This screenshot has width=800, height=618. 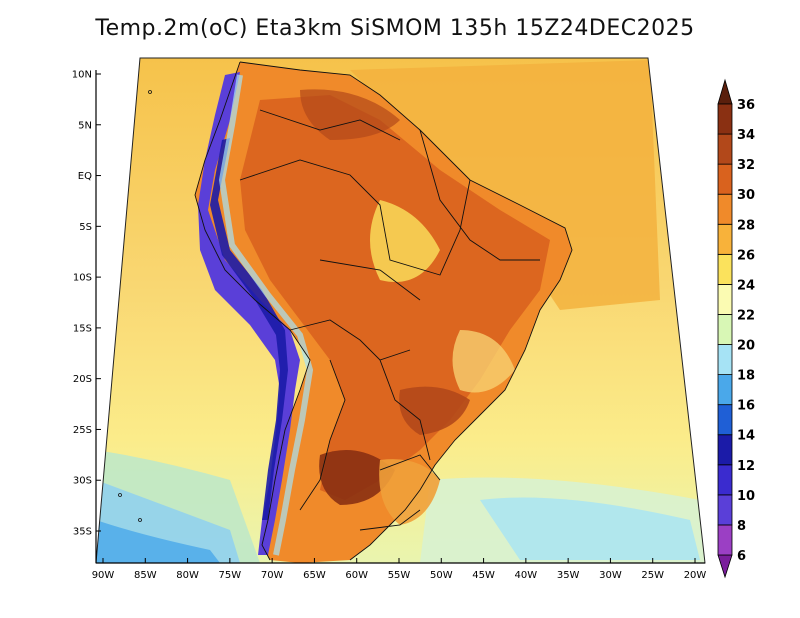 I want to click on lat-tick-label: 5N, so click(x=85, y=125).